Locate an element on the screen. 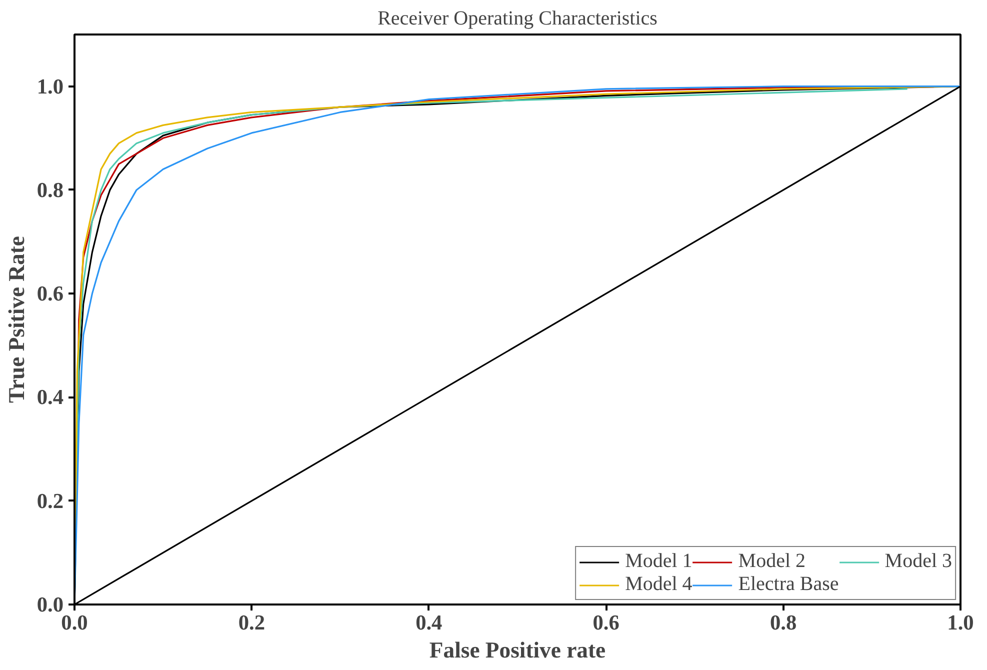  legend-label: Model 3 is located at coordinates (918, 561).